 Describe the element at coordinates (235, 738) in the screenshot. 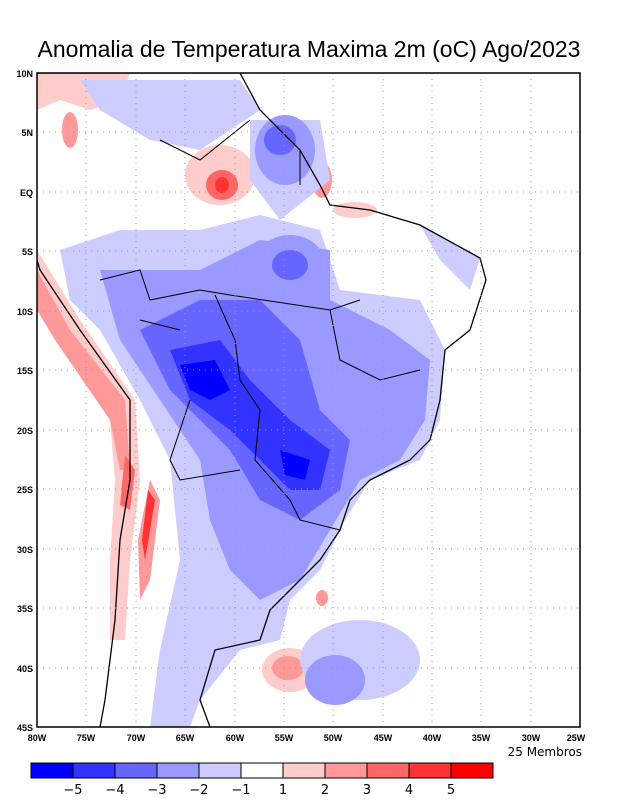

I see `lon-tick: 60W` at that location.